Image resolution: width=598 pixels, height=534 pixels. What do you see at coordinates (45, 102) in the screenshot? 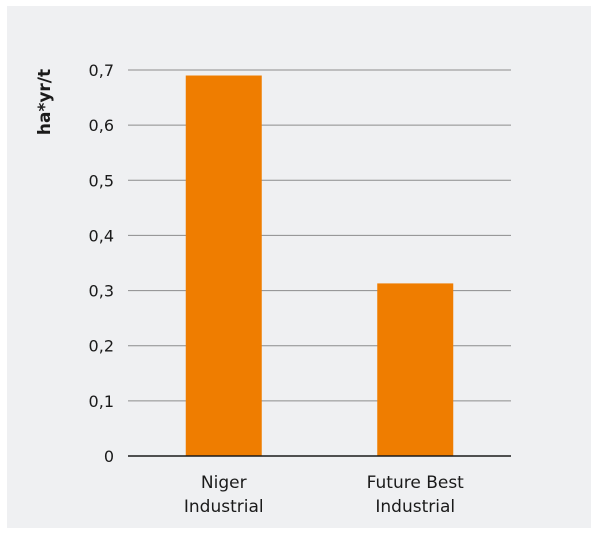
I see `y-axis-label: ha*yr/t` at bounding box center [45, 102].